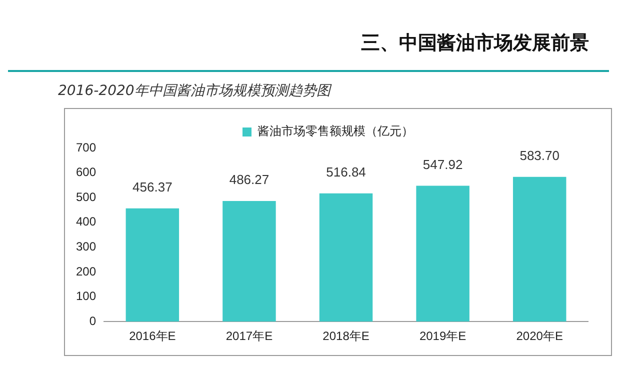 The width and height of the screenshot is (617, 385). What do you see at coordinates (475, 43) in the screenshot?
I see `chart-title: 三、中国酱油市场发展前景` at bounding box center [475, 43].